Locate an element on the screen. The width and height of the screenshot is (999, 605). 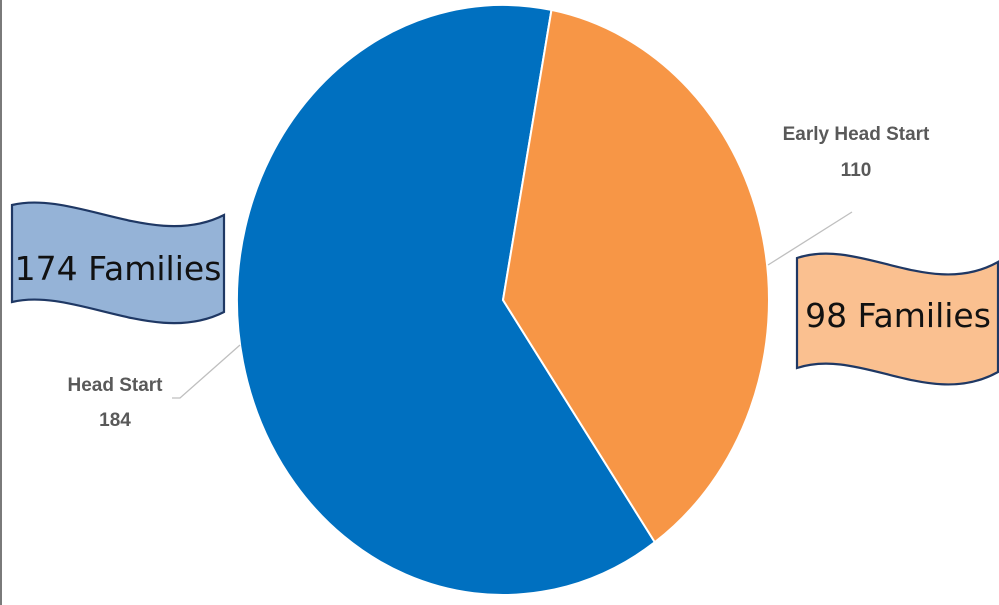
callout-banner-head-start: 174 Families is located at coordinates (118, 263).